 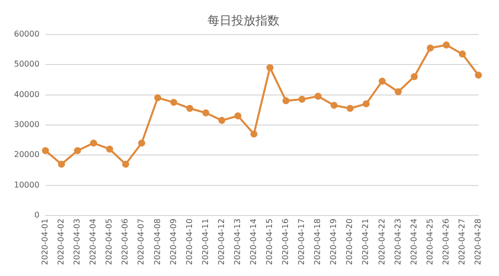 I want to click on chart-title: 每日投放指数, so click(x=244, y=20).